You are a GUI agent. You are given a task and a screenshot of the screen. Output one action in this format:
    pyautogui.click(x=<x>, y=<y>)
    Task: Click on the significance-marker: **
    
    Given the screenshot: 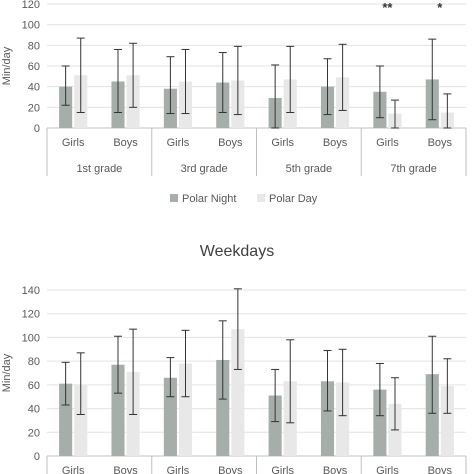 What is the action you would take?
    pyautogui.click(x=387, y=7)
    